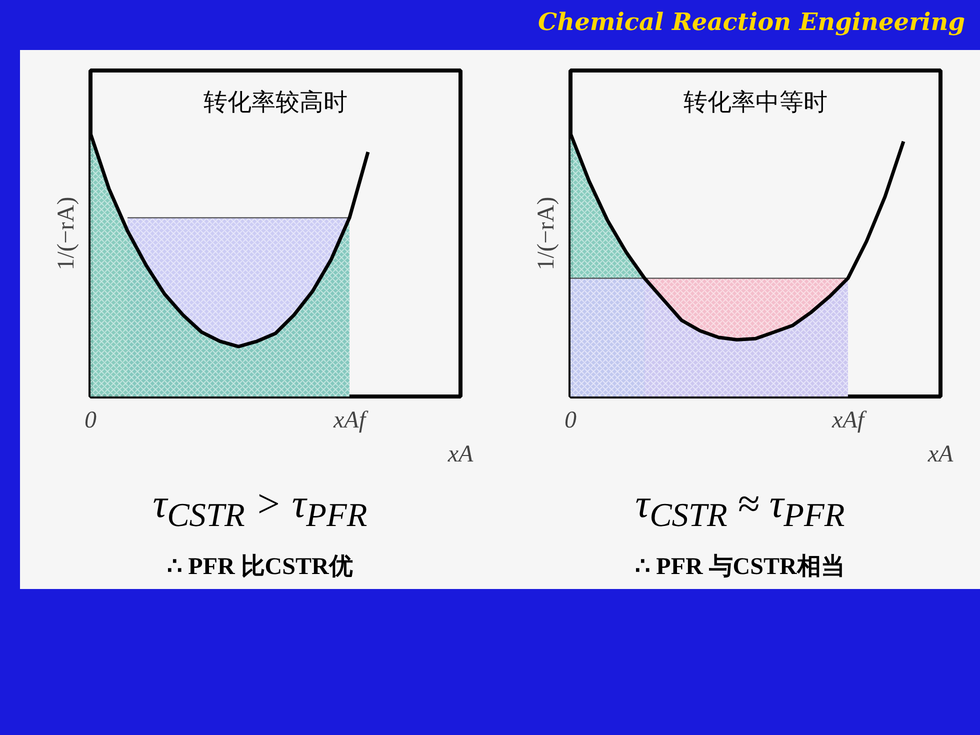  I want to click on text: Chemical Reaction Engineering, so click(751, 22).